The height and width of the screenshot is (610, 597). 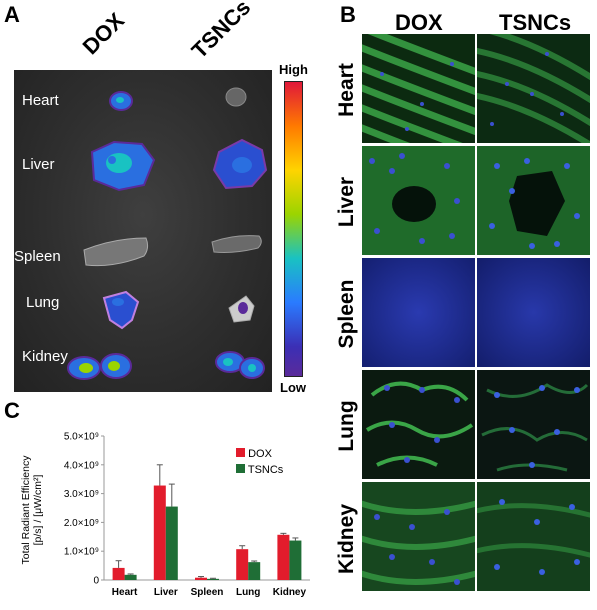 I want to click on bar-dox-lung, so click(x=242, y=564).